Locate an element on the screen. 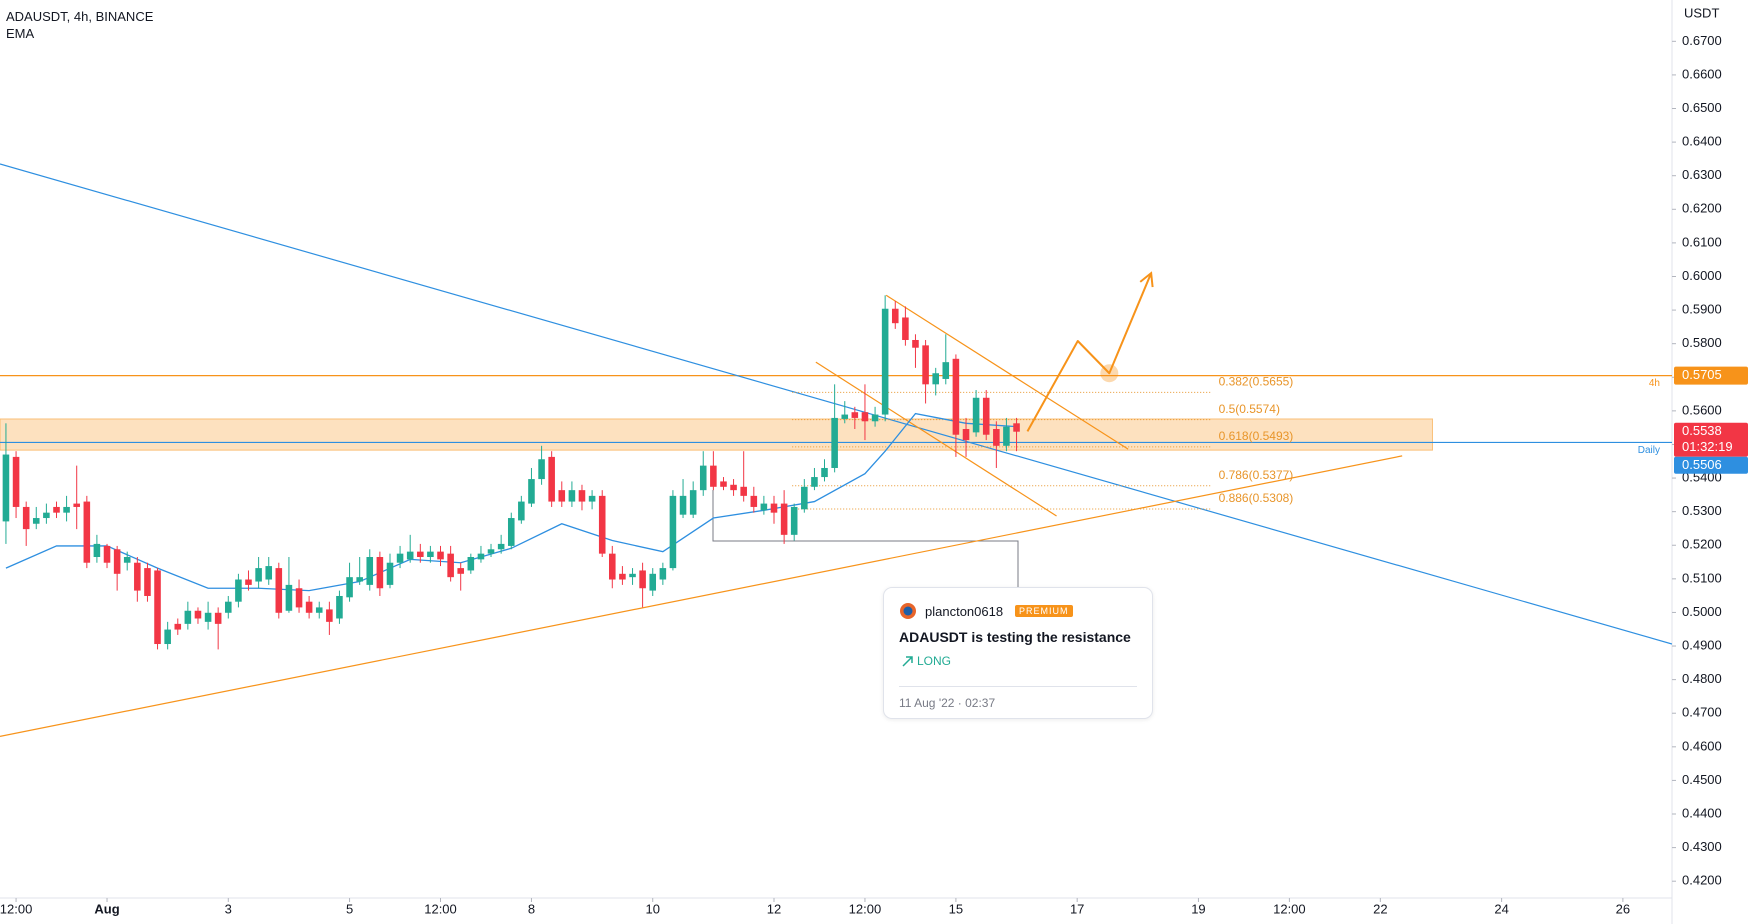  y-tick-label: 0.5300 is located at coordinates (1702, 510).